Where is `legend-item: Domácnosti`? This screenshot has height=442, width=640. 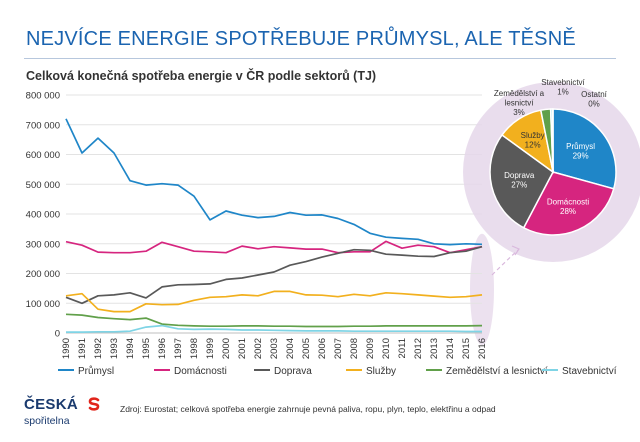 legend-item: Domácnosti is located at coordinates (190, 371).